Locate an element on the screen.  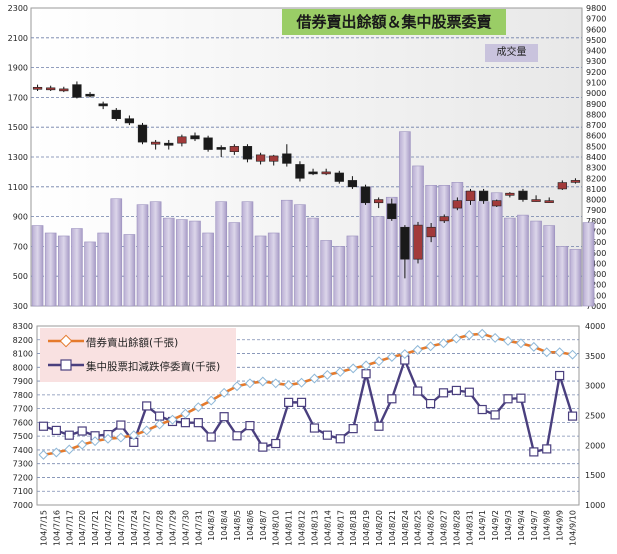
x-tick-label: 104/8/4 is located at coordinates (224, 525).